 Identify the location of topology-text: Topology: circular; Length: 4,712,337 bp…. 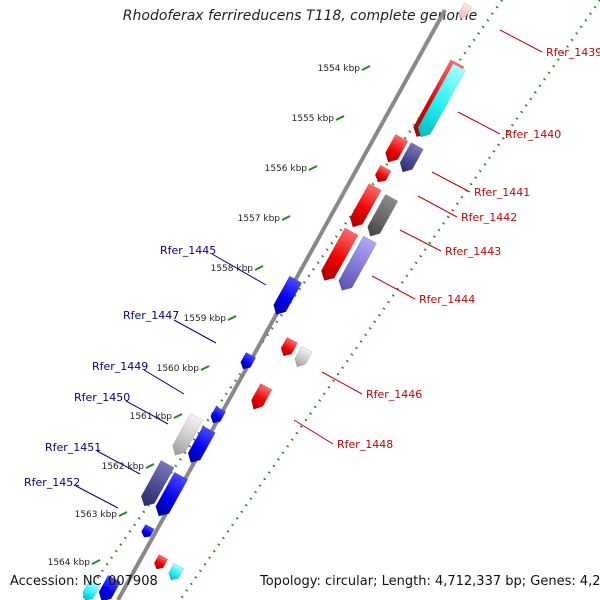
(430, 581).